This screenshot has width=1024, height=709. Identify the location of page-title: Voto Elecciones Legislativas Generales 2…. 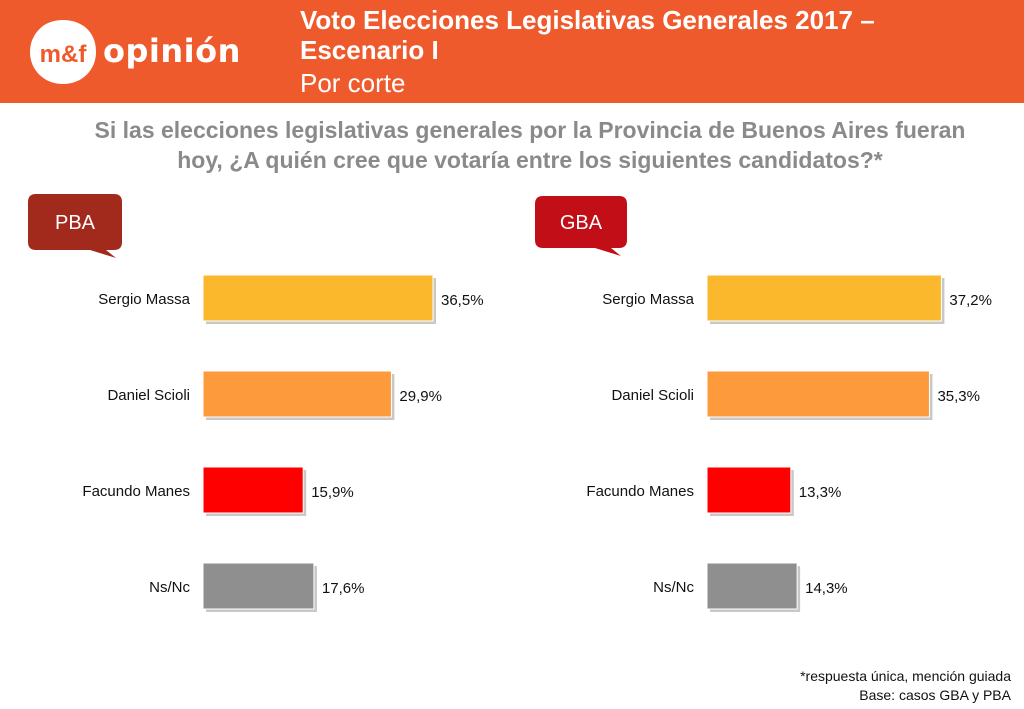
(587, 35).